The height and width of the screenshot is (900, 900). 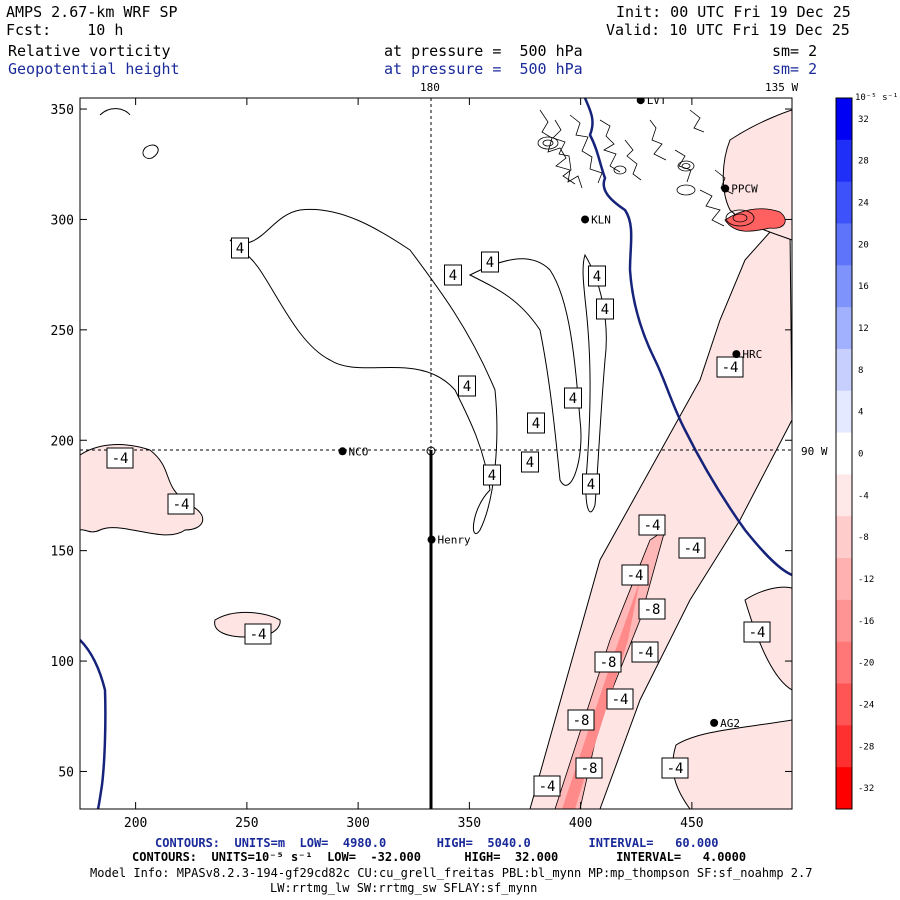 I want to click on colorbar-tick-label: -24, so click(x=866, y=705).